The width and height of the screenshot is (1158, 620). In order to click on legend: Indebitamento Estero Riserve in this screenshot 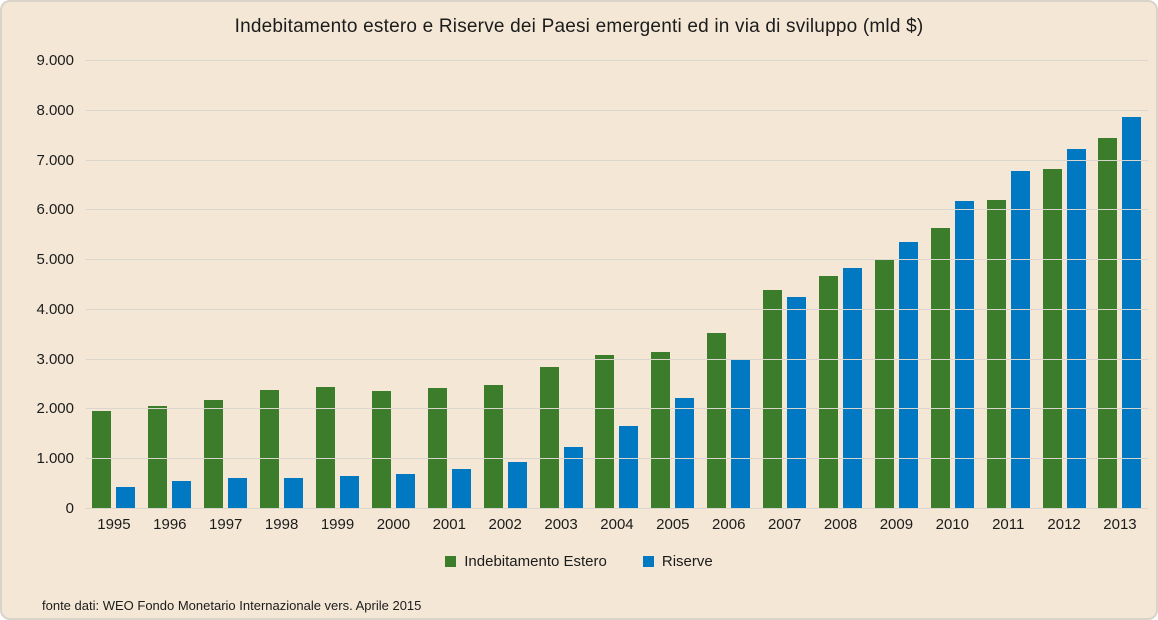, I will do `click(579, 561)`.